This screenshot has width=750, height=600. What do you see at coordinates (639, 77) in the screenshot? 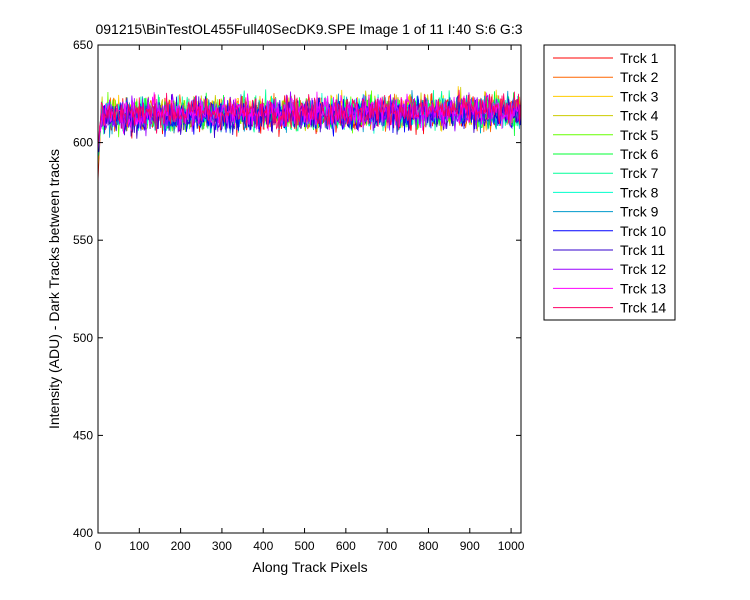
I see `legend-label: Trck 2` at bounding box center [639, 77].